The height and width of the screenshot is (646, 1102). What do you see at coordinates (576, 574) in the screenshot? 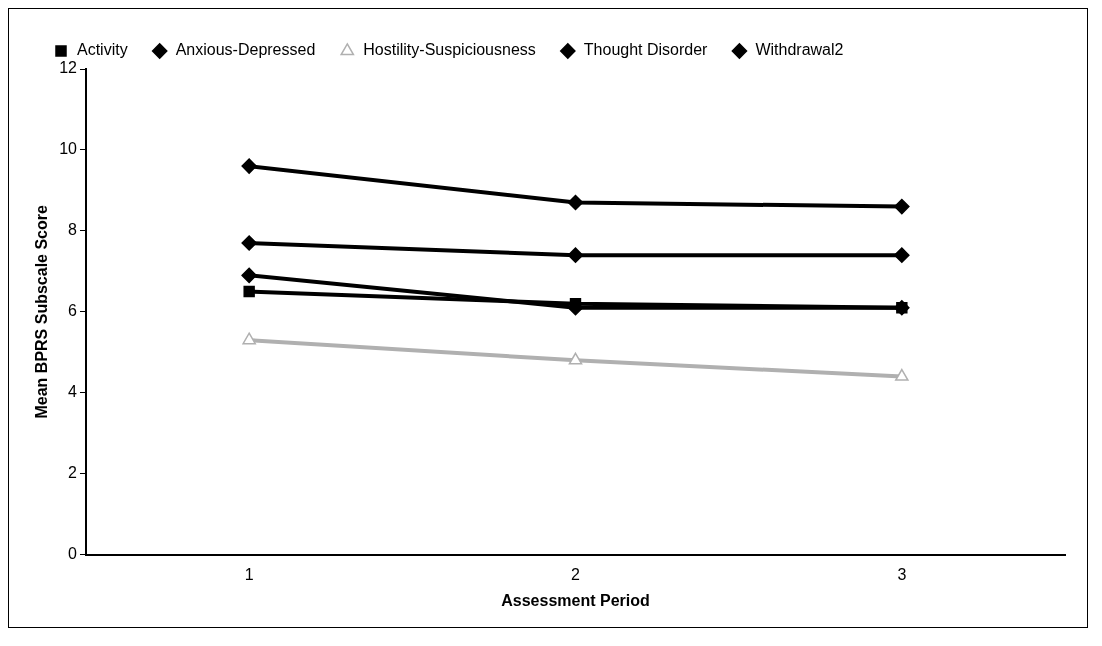
I see `x-tick-label: 2` at bounding box center [576, 574].